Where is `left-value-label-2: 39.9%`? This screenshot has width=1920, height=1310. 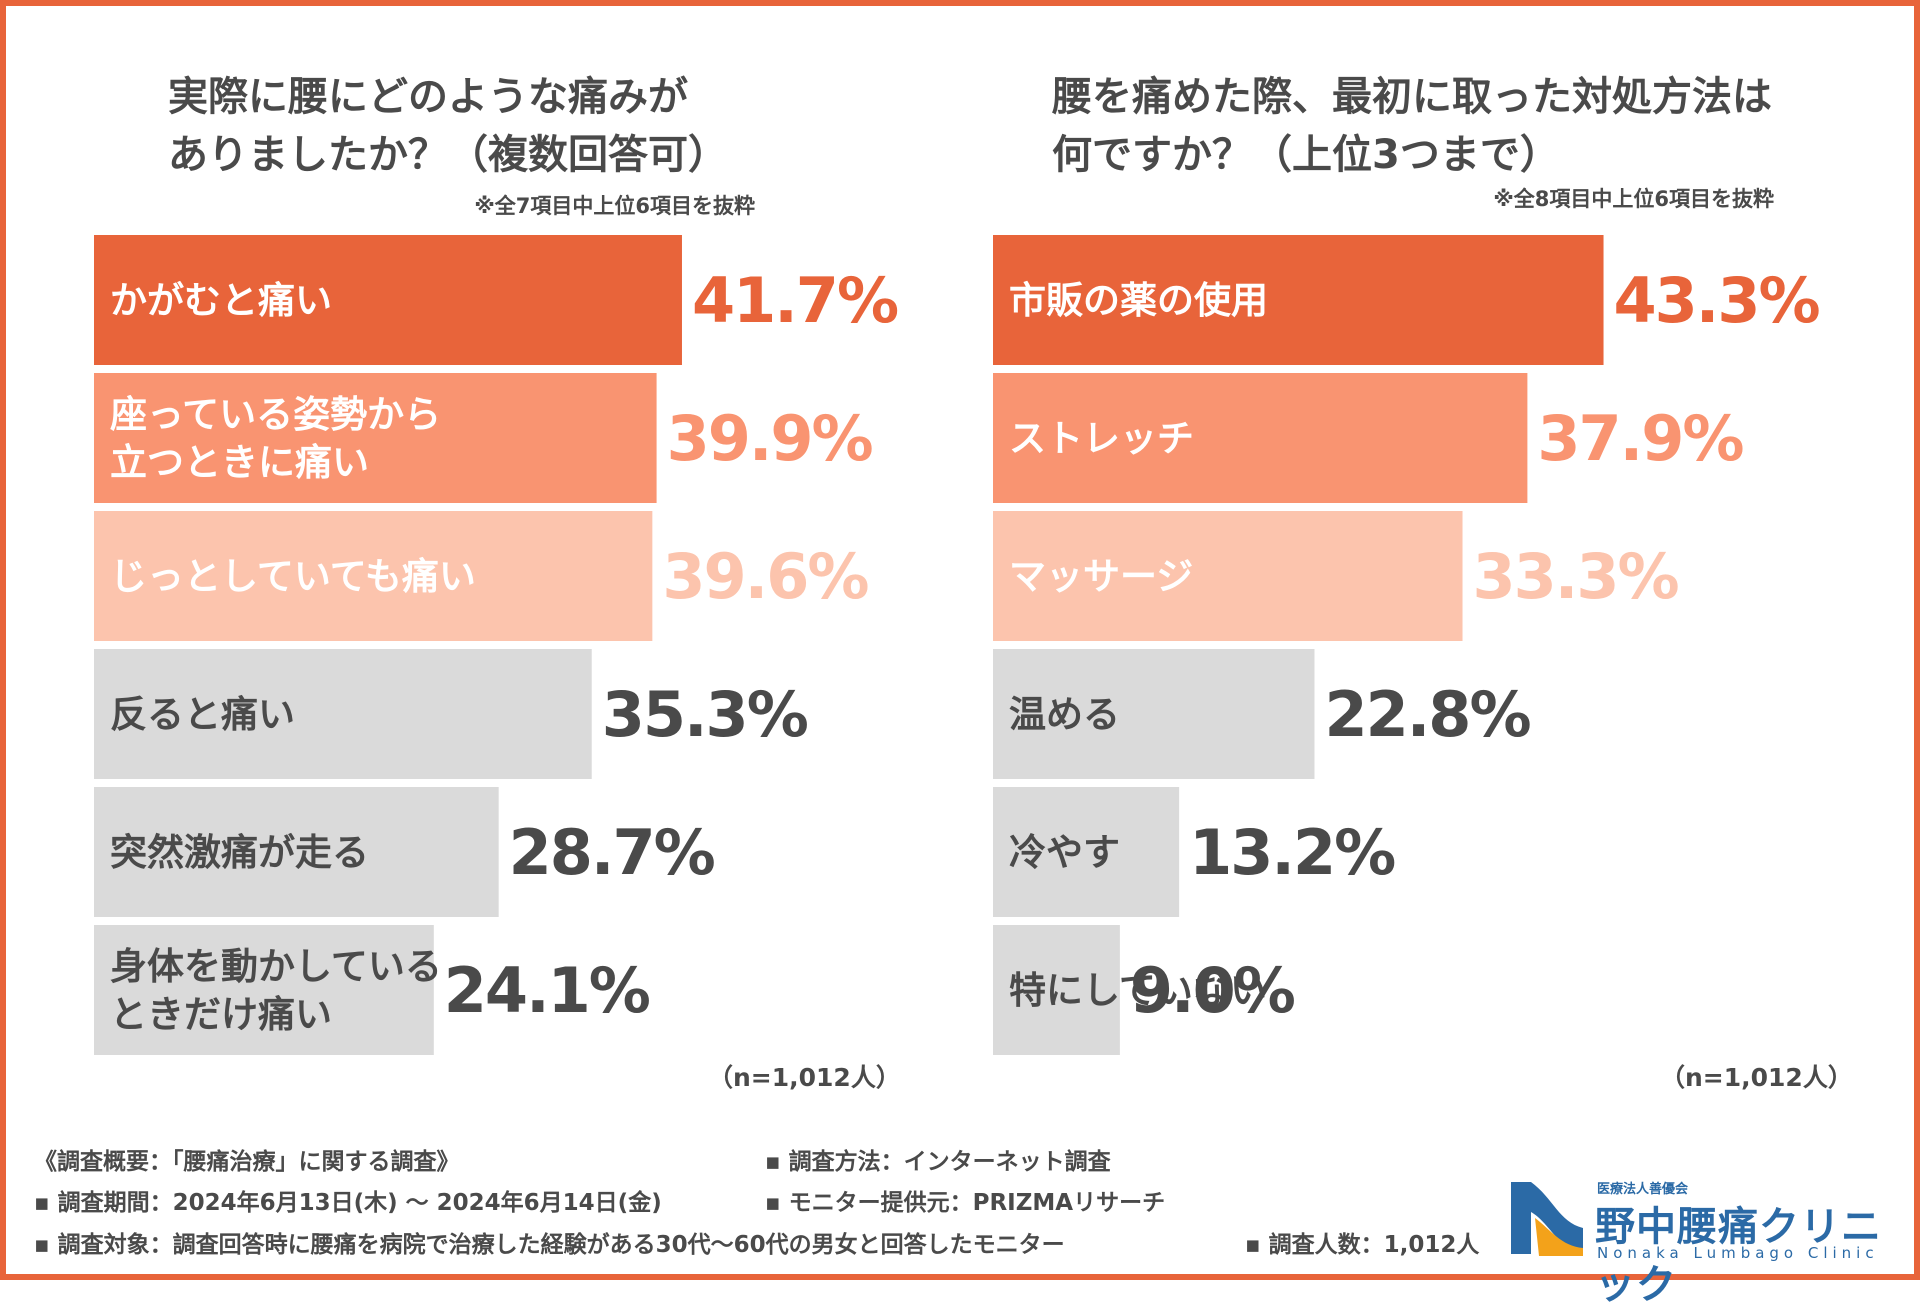
left-value-label-2: 39.9% is located at coordinates (770, 438).